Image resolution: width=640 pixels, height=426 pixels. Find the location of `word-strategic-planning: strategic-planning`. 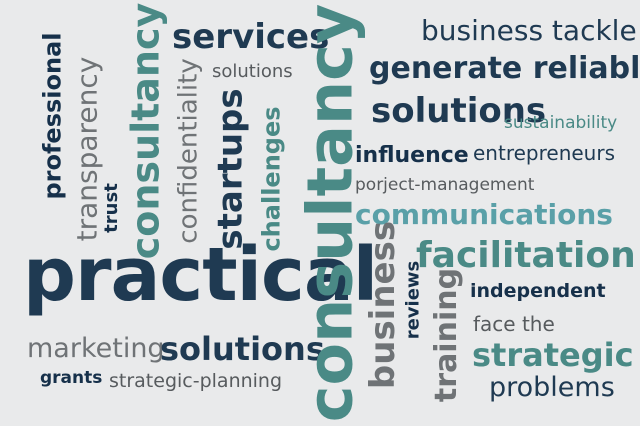

word-strategic-planning: strategic-planning is located at coordinates (196, 381).